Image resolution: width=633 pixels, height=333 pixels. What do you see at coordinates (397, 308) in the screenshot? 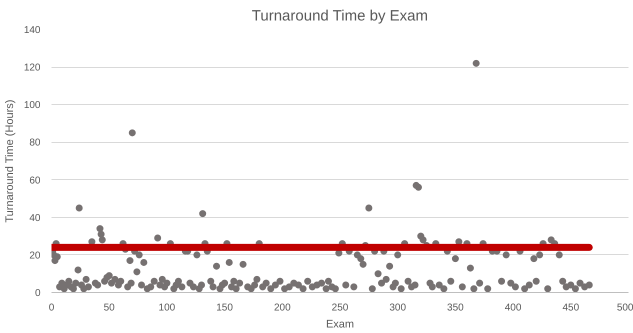
I see `x-tick-label: 300` at bounding box center [397, 308].